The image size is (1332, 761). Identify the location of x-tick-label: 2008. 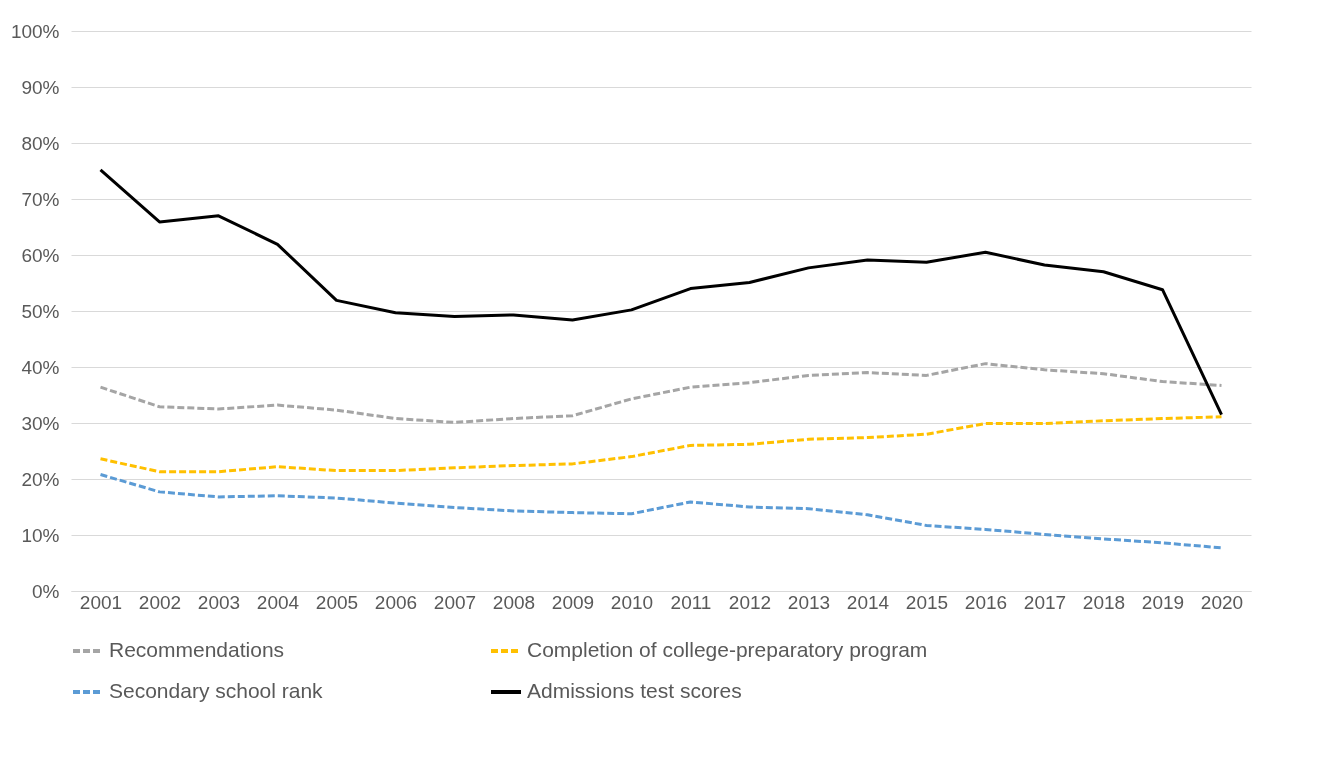
(514, 602).